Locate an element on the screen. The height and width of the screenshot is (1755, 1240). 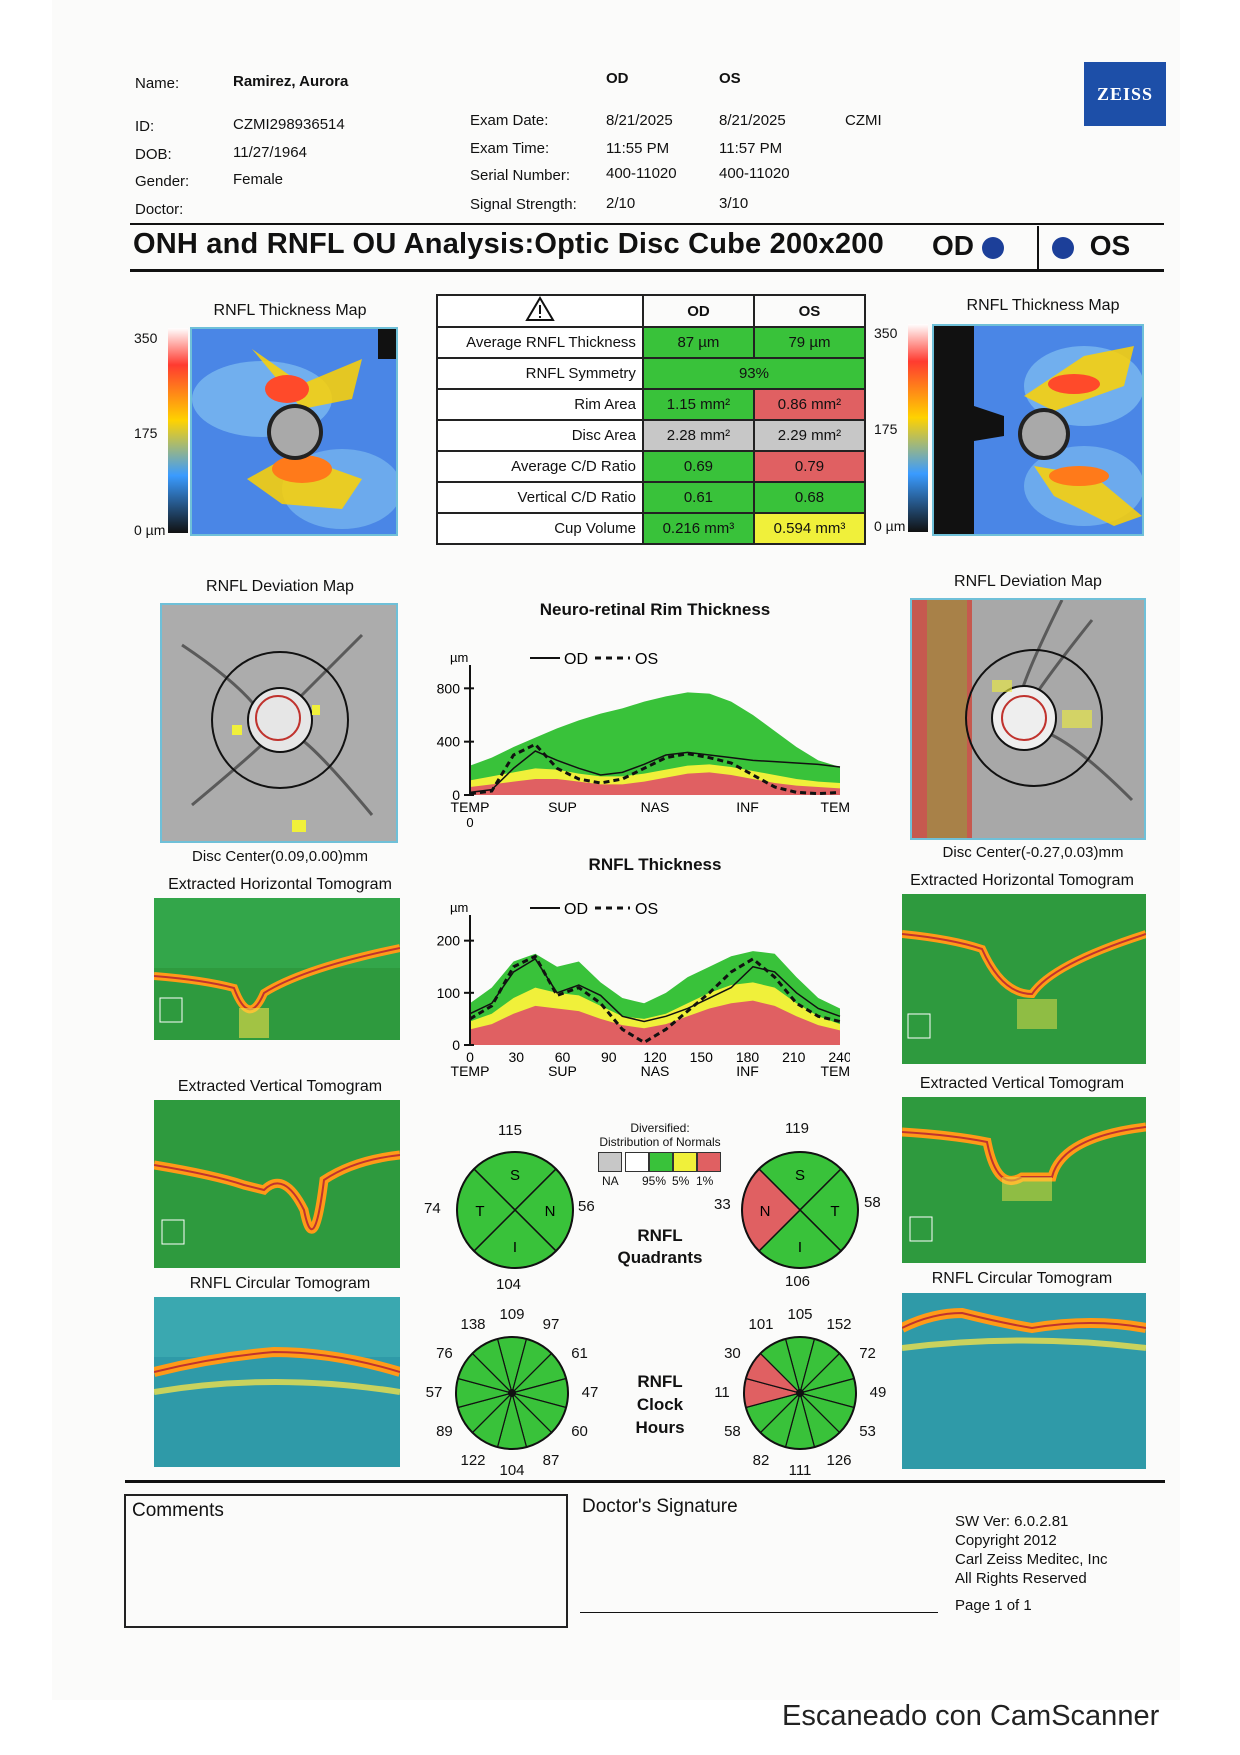
warning-cell is located at coordinates (540, 311).